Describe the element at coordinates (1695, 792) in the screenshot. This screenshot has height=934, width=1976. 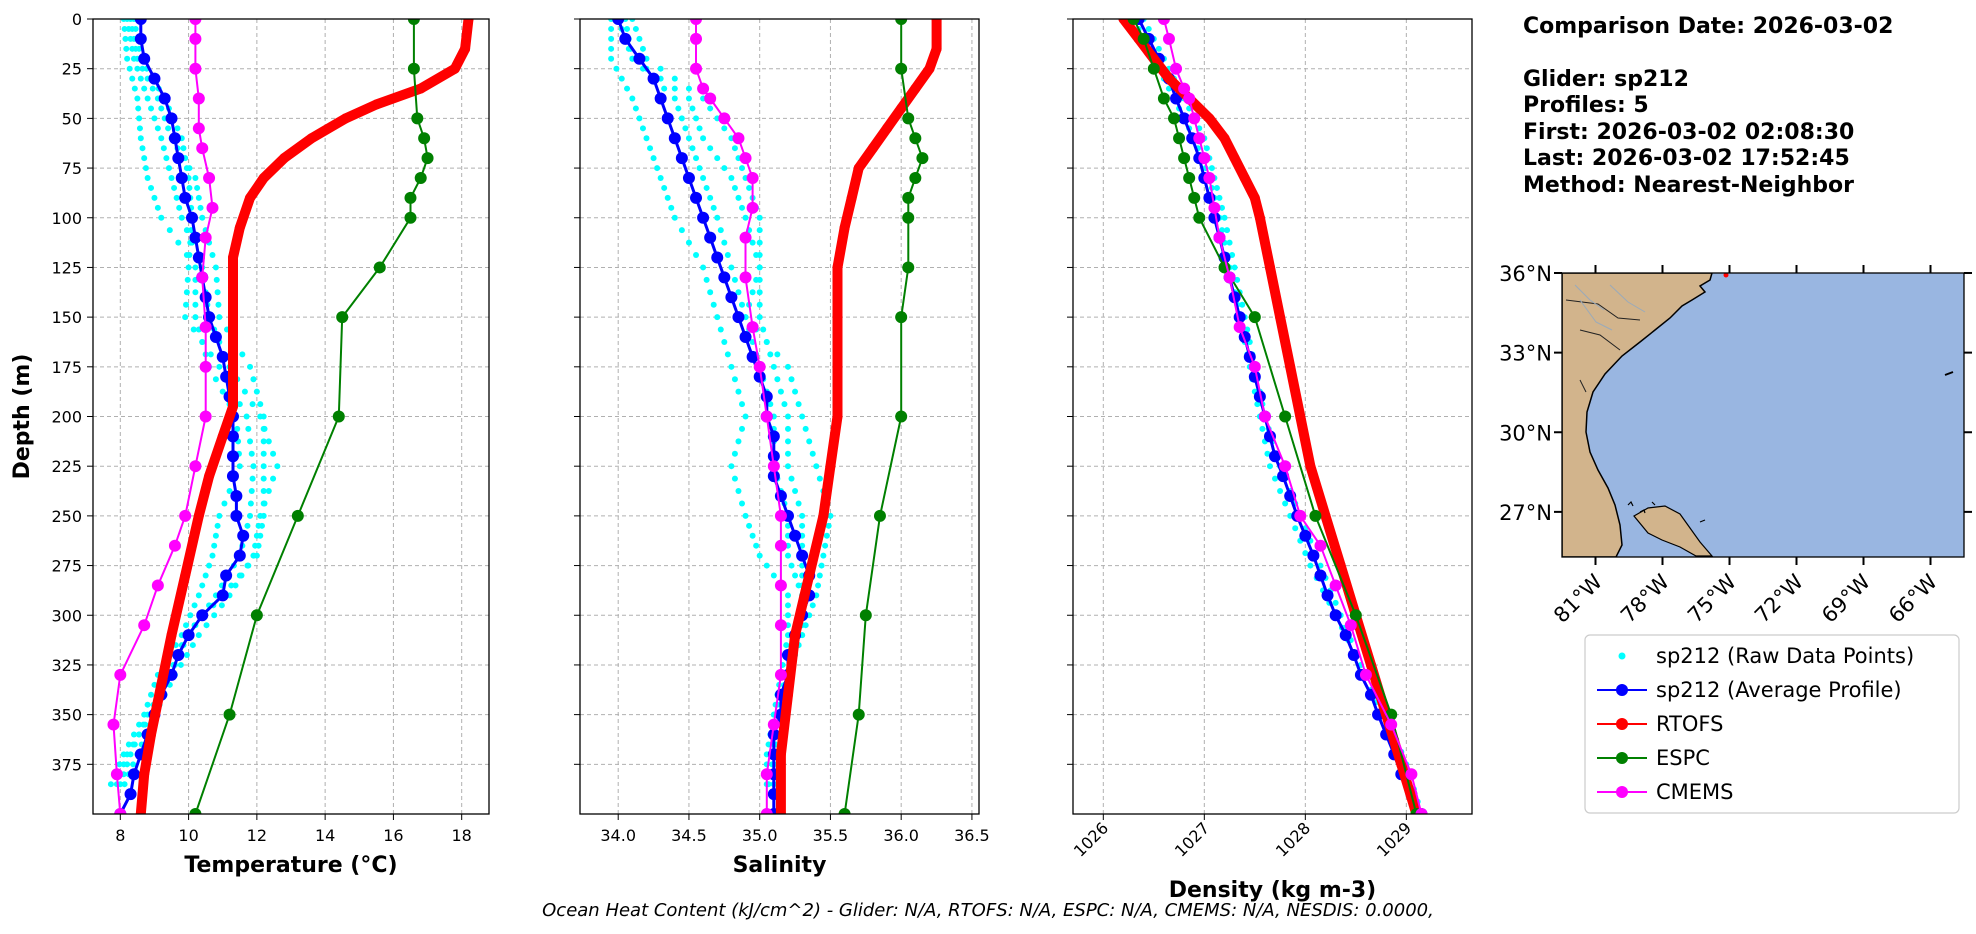
I see `legend-label-cmems: CMEMS` at that location.